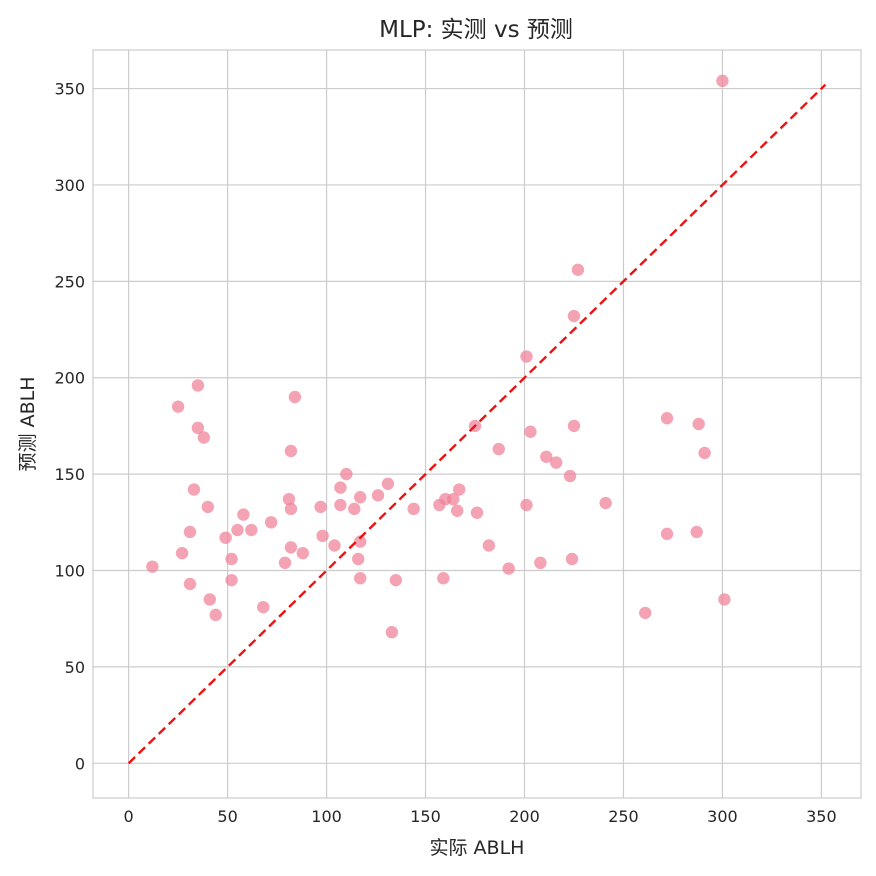 The image size is (876, 876). What do you see at coordinates (69, 281) in the screenshot?
I see `y-tick-label: 250` at bounding box center [69, 281].